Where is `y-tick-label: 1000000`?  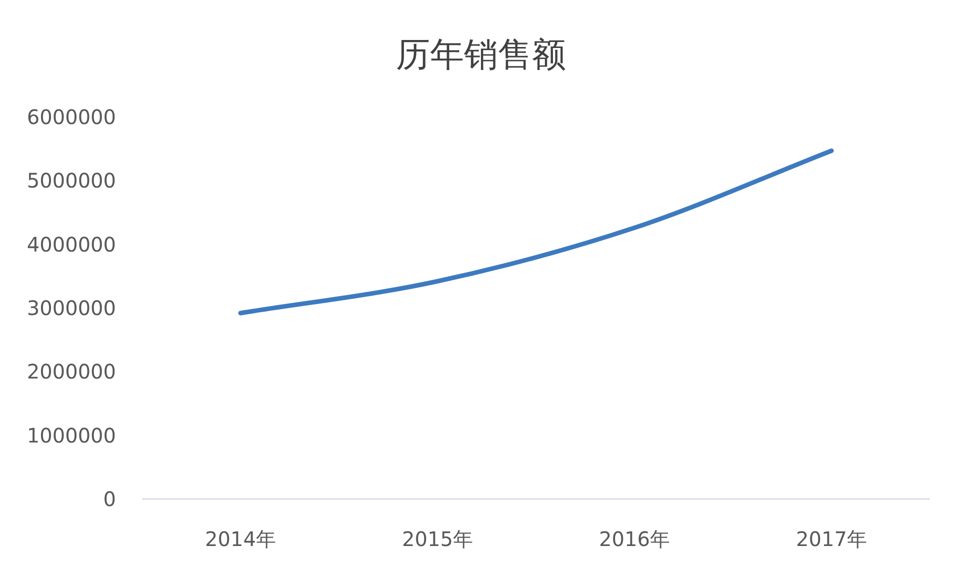
y-tick-label: 1000000 is located at coordinates (71, 435).